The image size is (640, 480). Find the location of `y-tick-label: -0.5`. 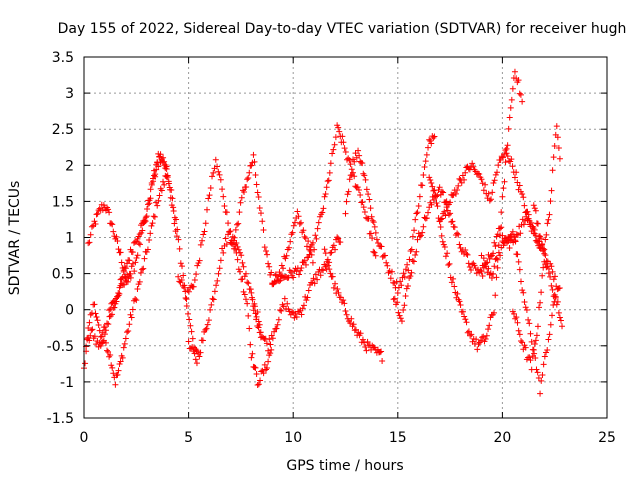

y-tick-label: -0.5 is located at coordinates (60, 347).